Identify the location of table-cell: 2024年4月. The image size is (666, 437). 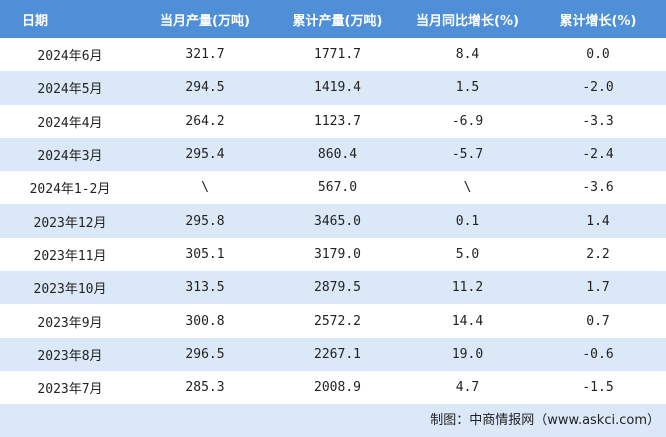
(70, 123).